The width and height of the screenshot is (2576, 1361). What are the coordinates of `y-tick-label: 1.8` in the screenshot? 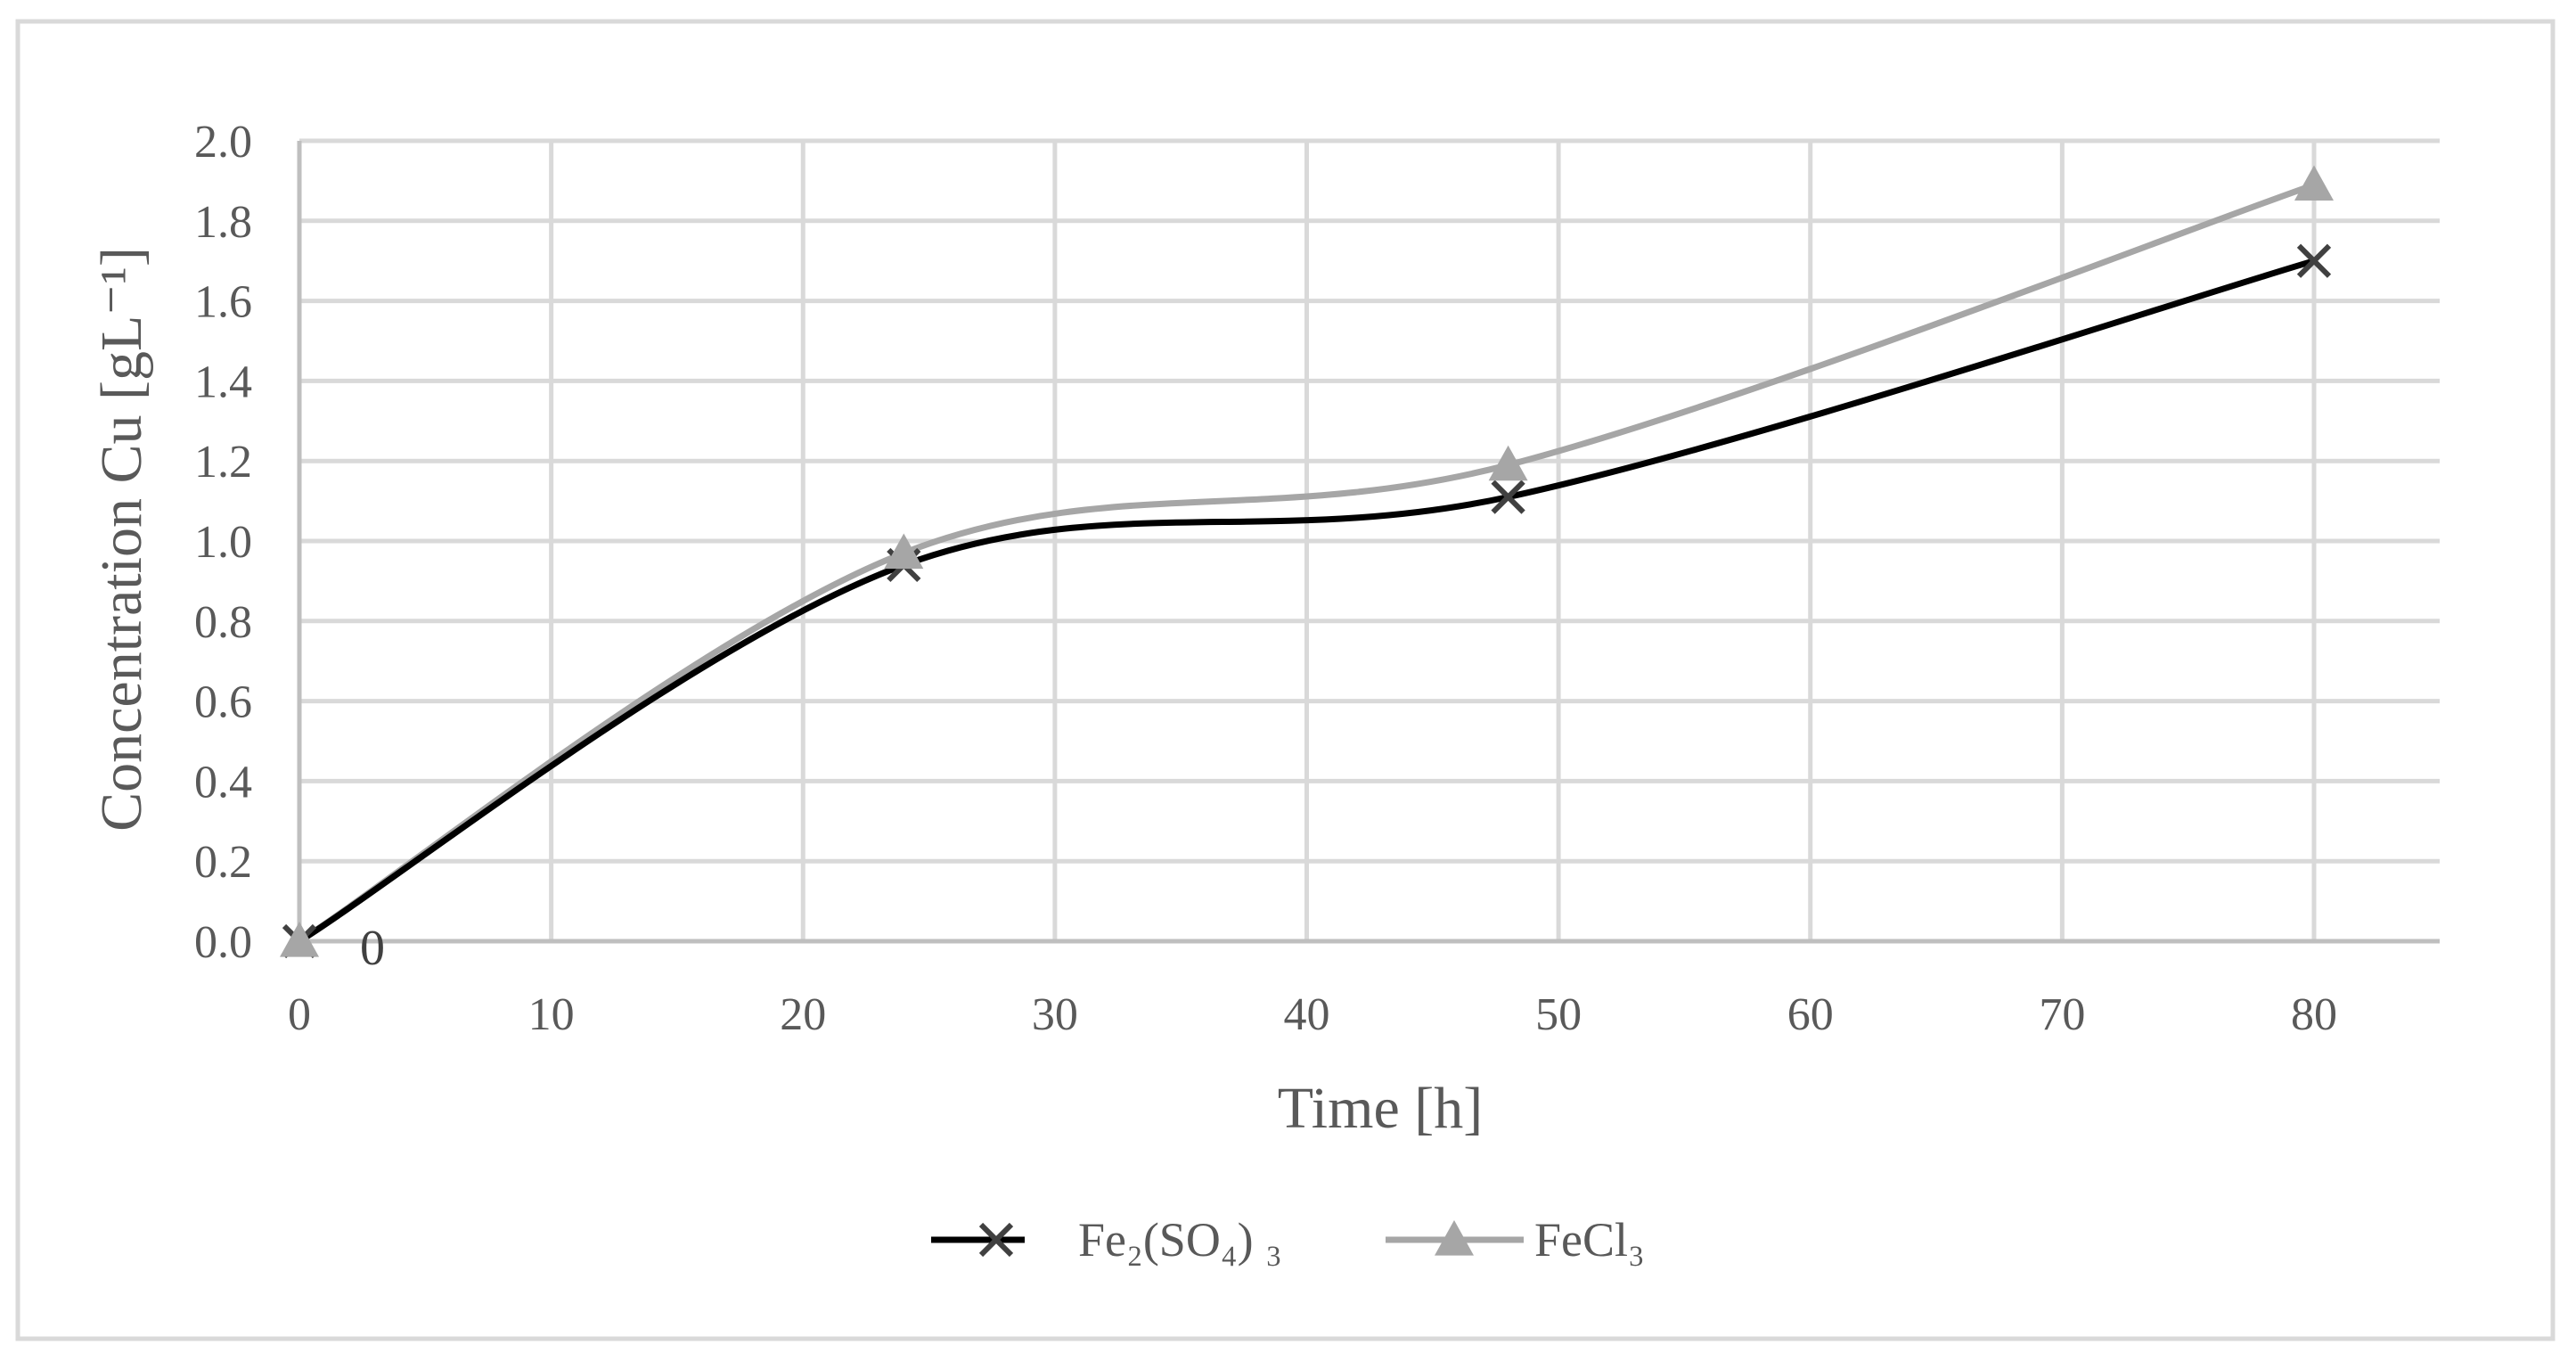 It's located at (223, 222).